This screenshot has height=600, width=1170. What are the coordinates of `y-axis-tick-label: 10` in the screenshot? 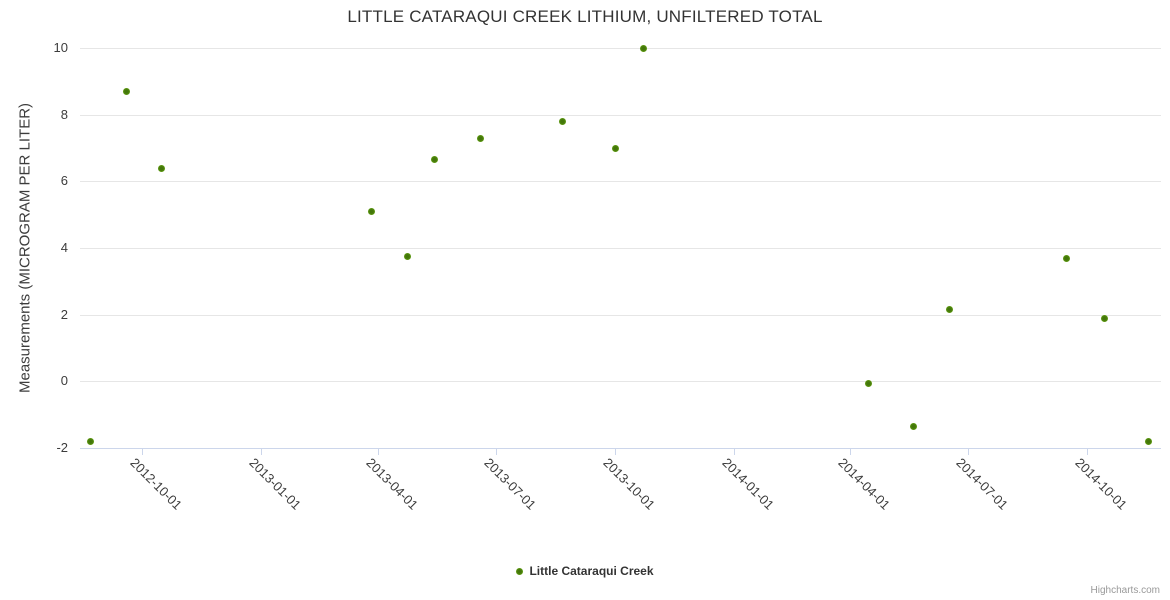 It's located at (60, 47).